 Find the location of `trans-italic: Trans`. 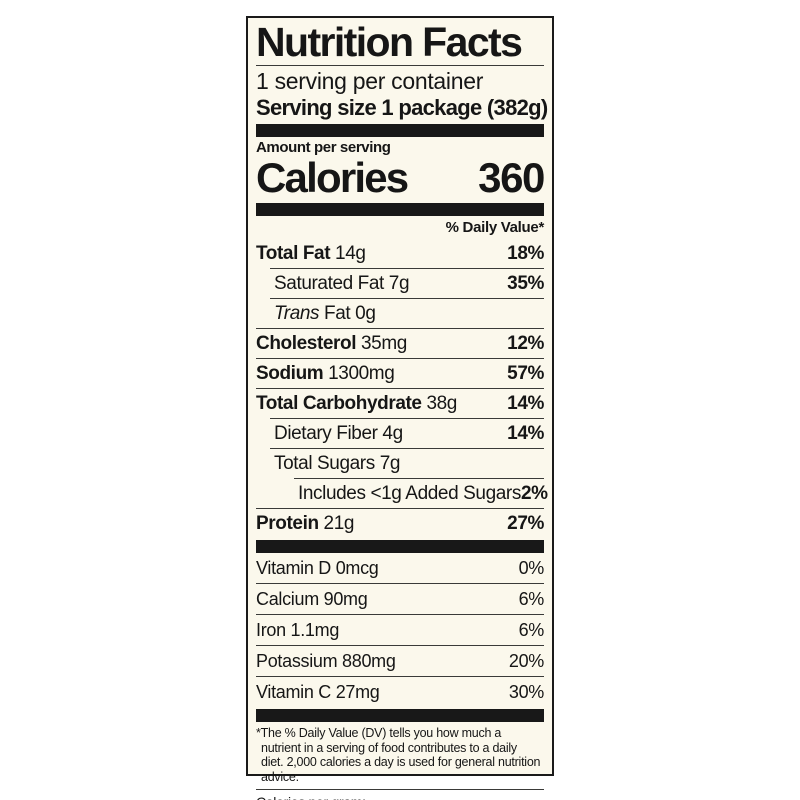

trans-italic: Trans is located at coordinates (297, 313).